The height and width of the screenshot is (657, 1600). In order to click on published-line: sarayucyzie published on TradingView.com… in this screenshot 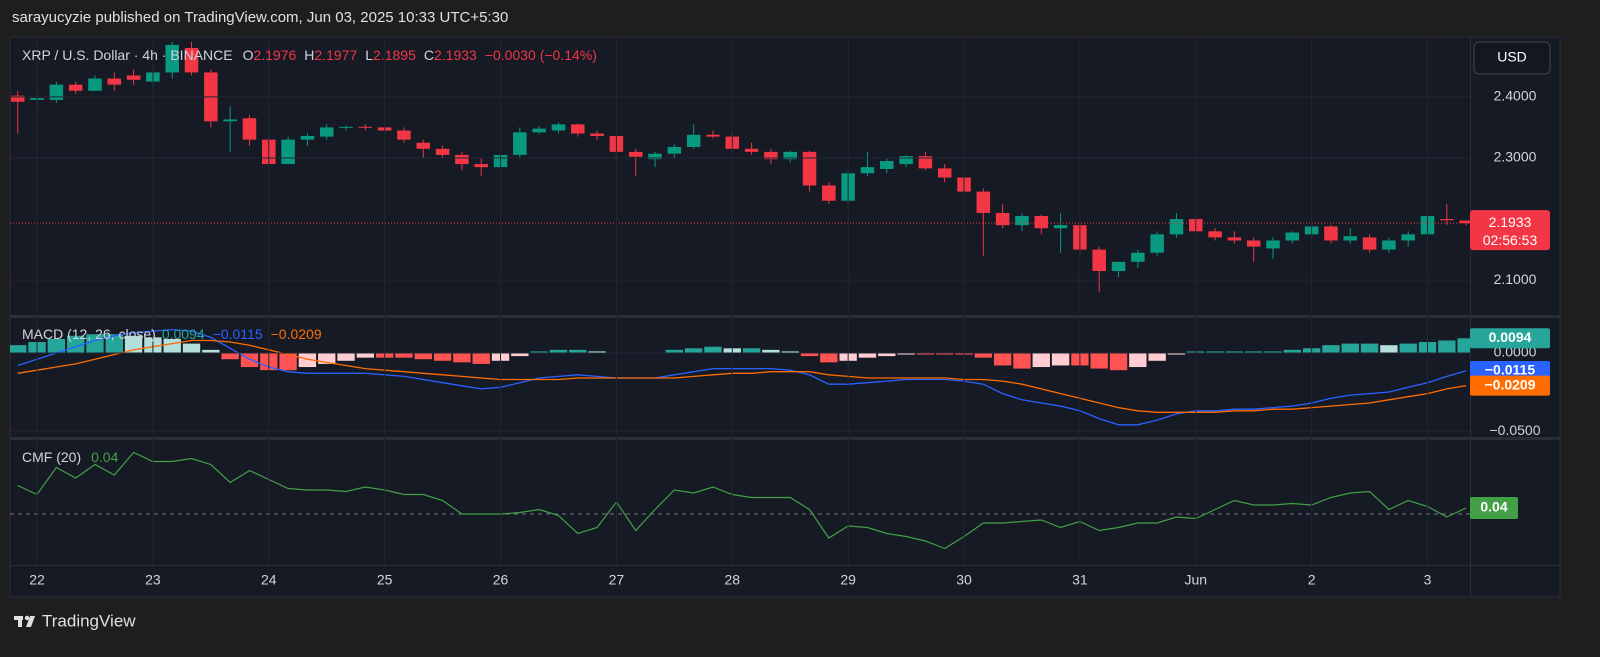, I will do `click(260, 17)`.